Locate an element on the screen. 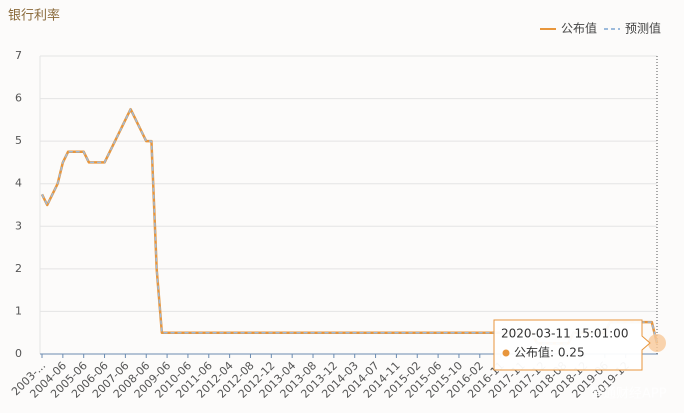  y-tick-label: 0 is located at coordinates (18, 353).